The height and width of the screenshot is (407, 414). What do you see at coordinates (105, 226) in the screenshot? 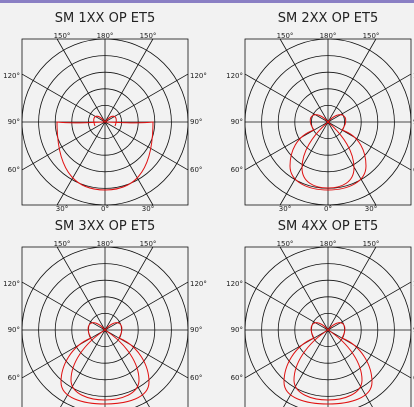
I see `diagram-title: SM 3XX OP ET5` at bounding box center [105, 226].